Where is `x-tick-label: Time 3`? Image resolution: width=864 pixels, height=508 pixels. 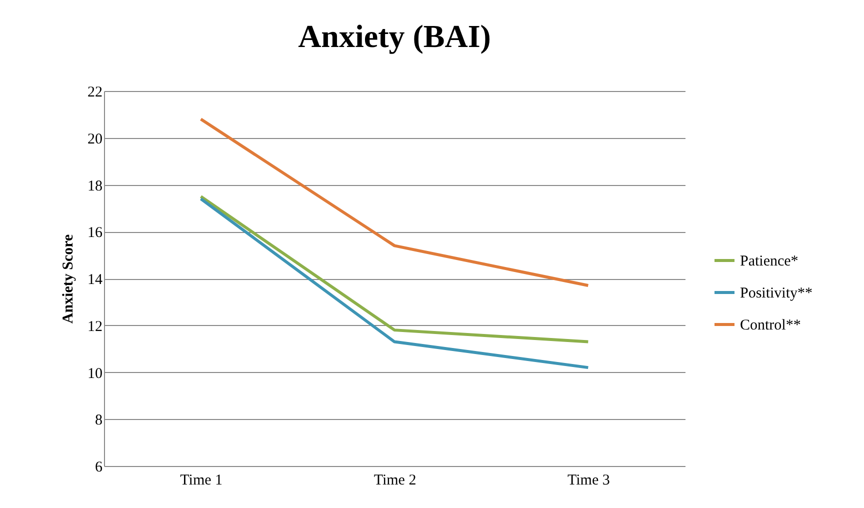
x-tick-label: Time 3 is located at coordinates (588, 480).